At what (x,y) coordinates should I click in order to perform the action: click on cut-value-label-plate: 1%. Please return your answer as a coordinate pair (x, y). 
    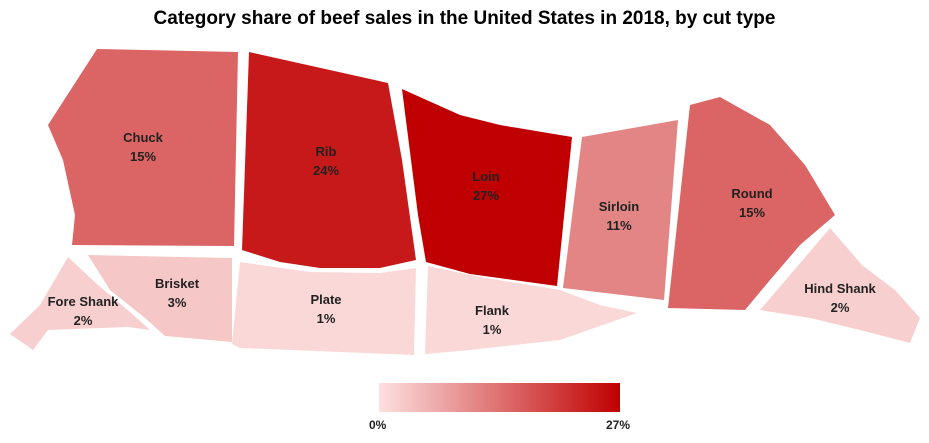
    Looking at the image, I should click on (326, 318).